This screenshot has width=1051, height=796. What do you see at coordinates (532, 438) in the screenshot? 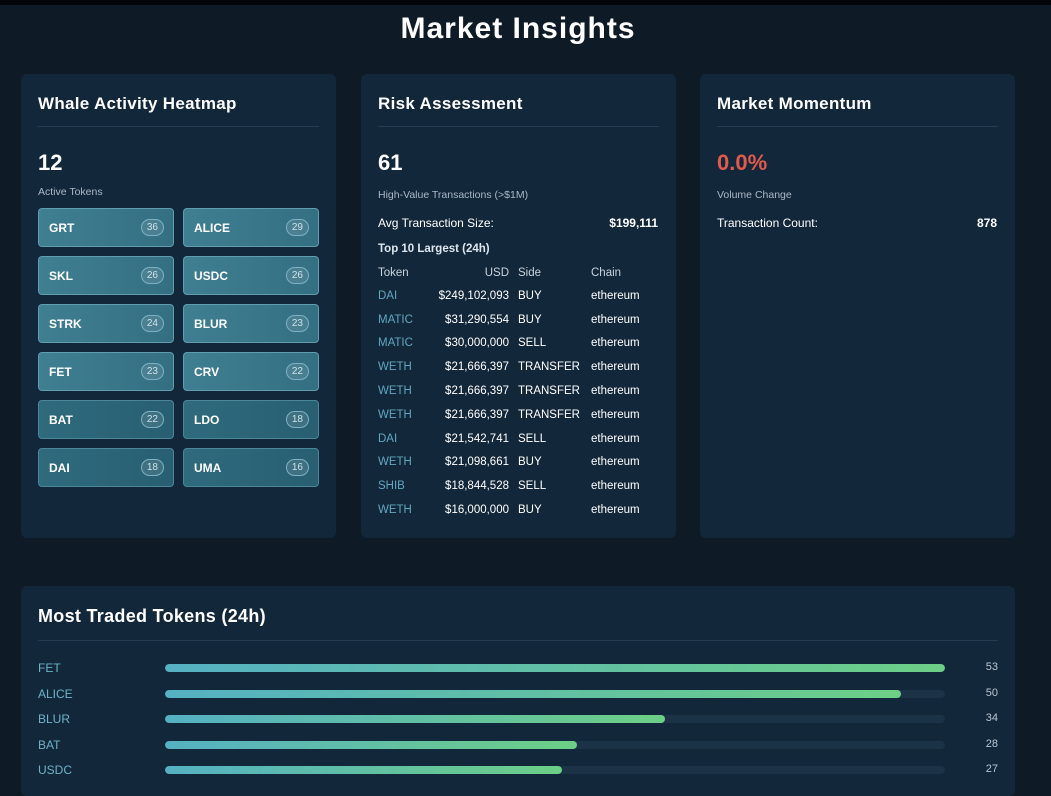
I see `cell-side: SELL` at bounding box center [532, 438].